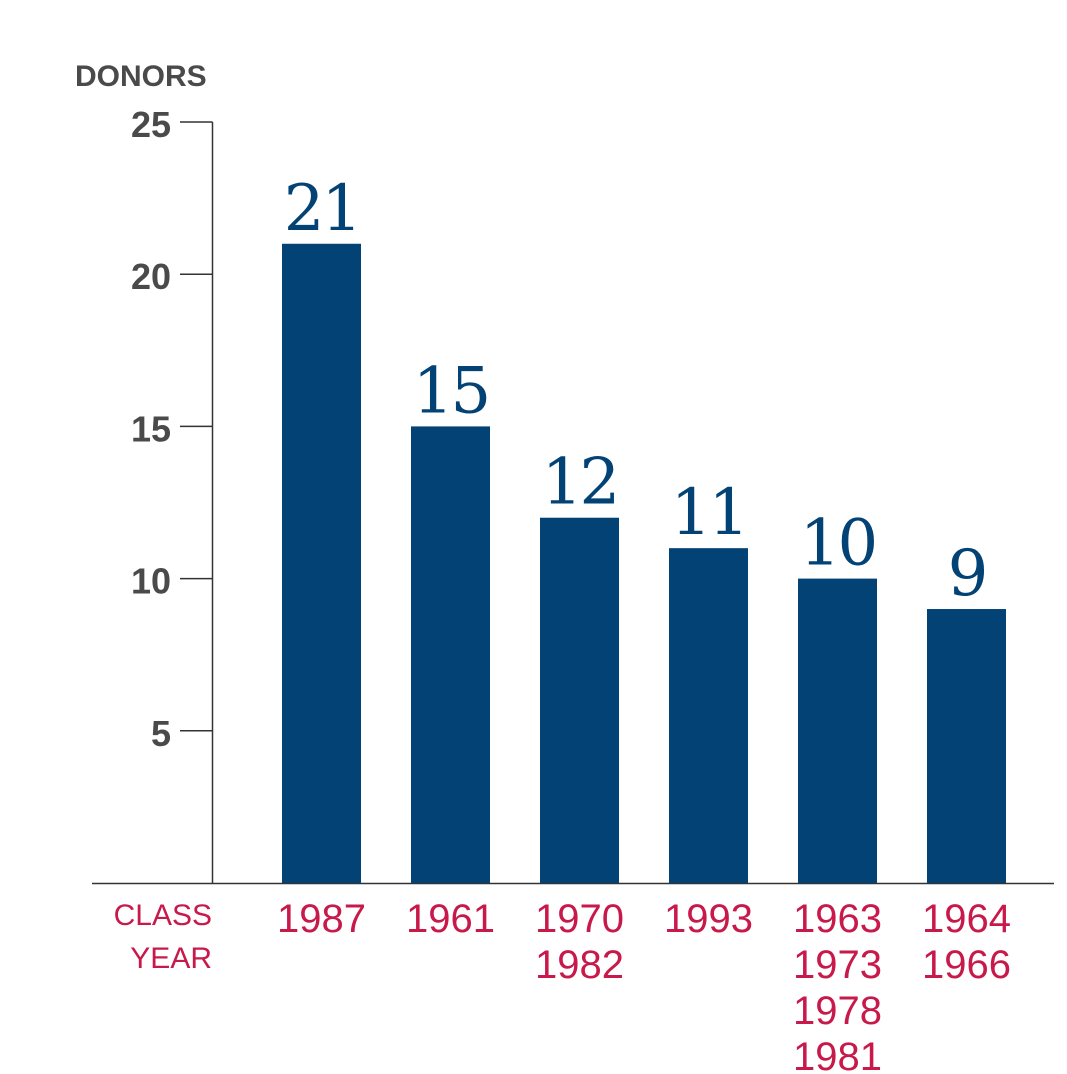 Image resolution: width=1067 pixels, height=1074 pixels. What do you see at coordinates (966, 965) in the screenshot?
I see `category-label: 1966` at bounding box center [966, 965].